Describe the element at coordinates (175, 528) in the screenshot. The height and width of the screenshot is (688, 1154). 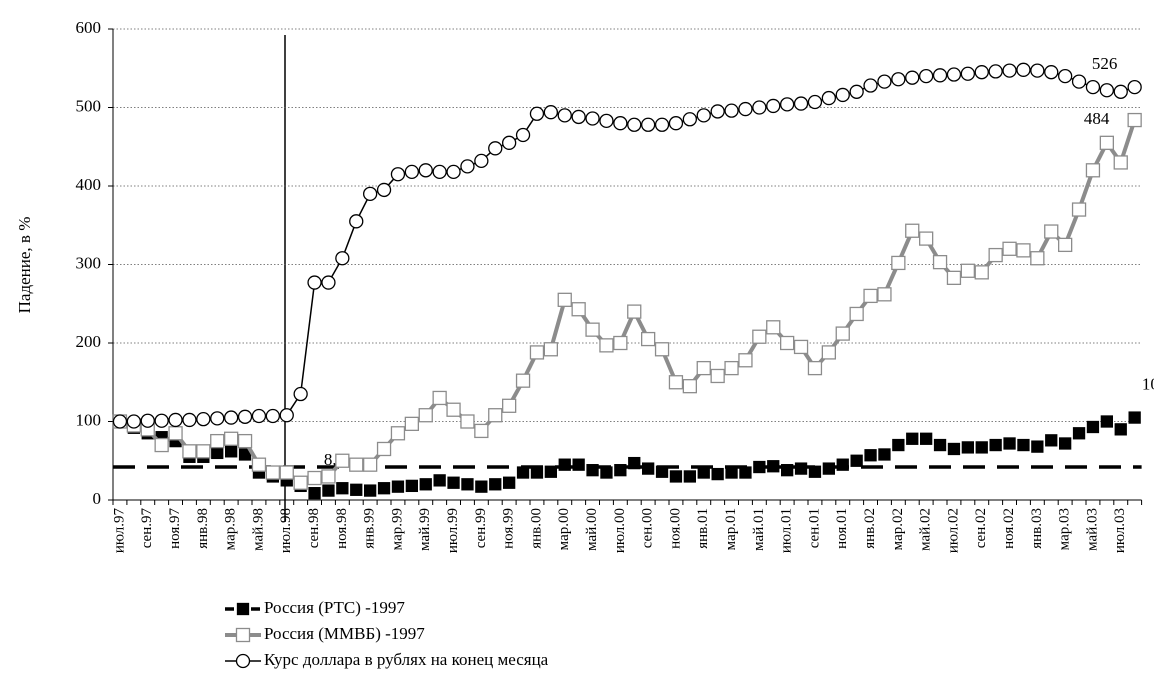
I see `x-tick-label: ноя.97` at that location.